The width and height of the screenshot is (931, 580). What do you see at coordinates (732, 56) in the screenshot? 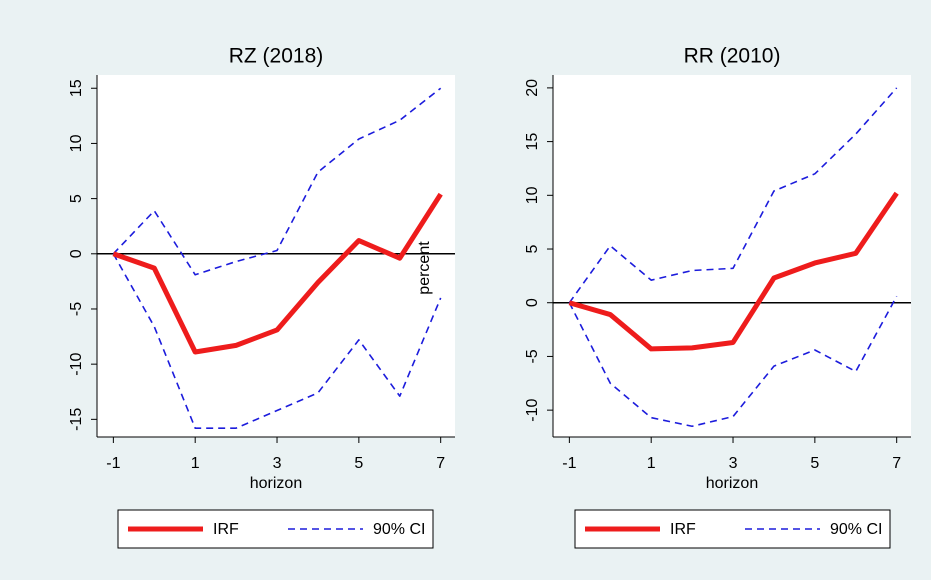
I see `chart-title: RR (2010)` at bounding box center [732, 56].